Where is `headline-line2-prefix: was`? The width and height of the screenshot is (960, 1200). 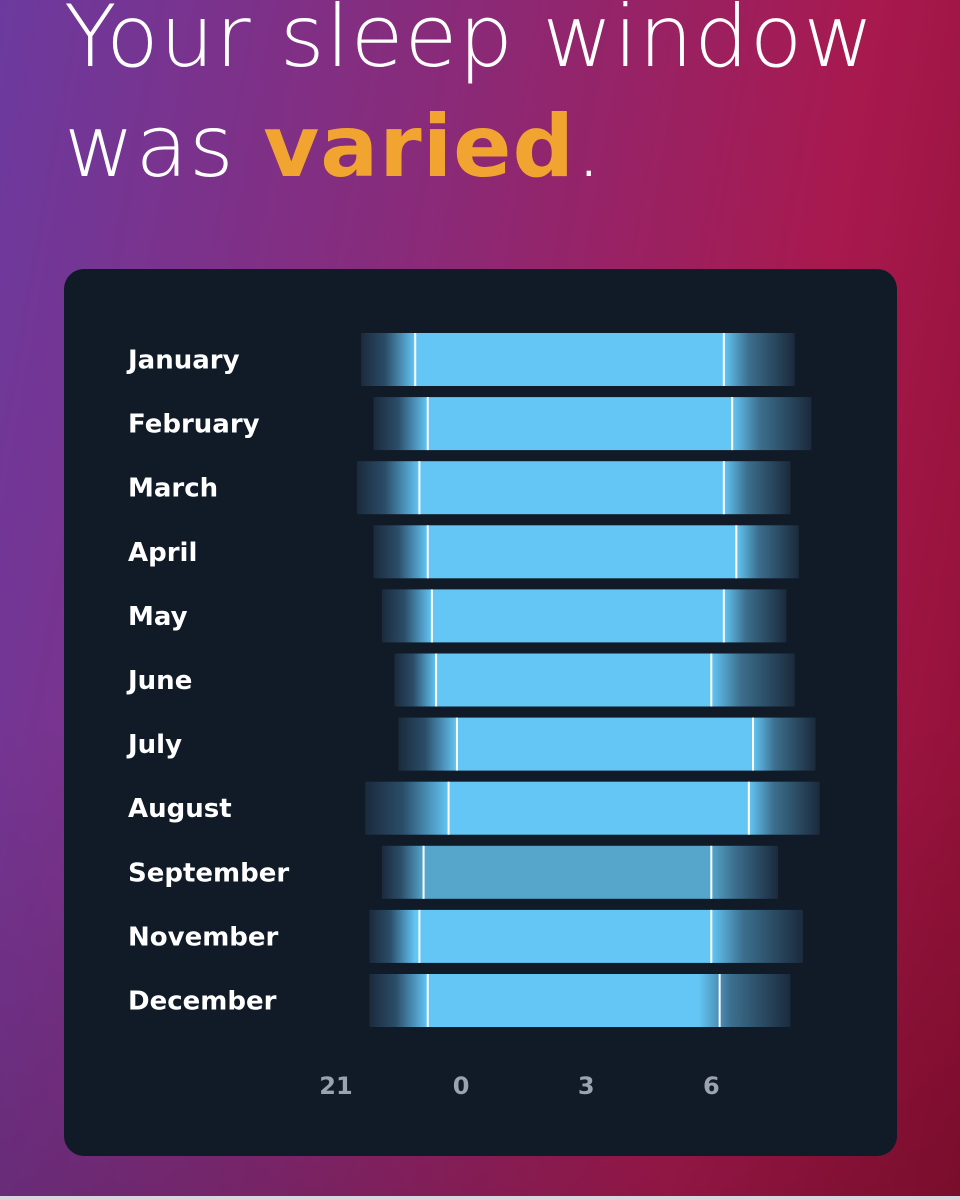
headline-line2-prefix: was is located at coordinates (164, 147).